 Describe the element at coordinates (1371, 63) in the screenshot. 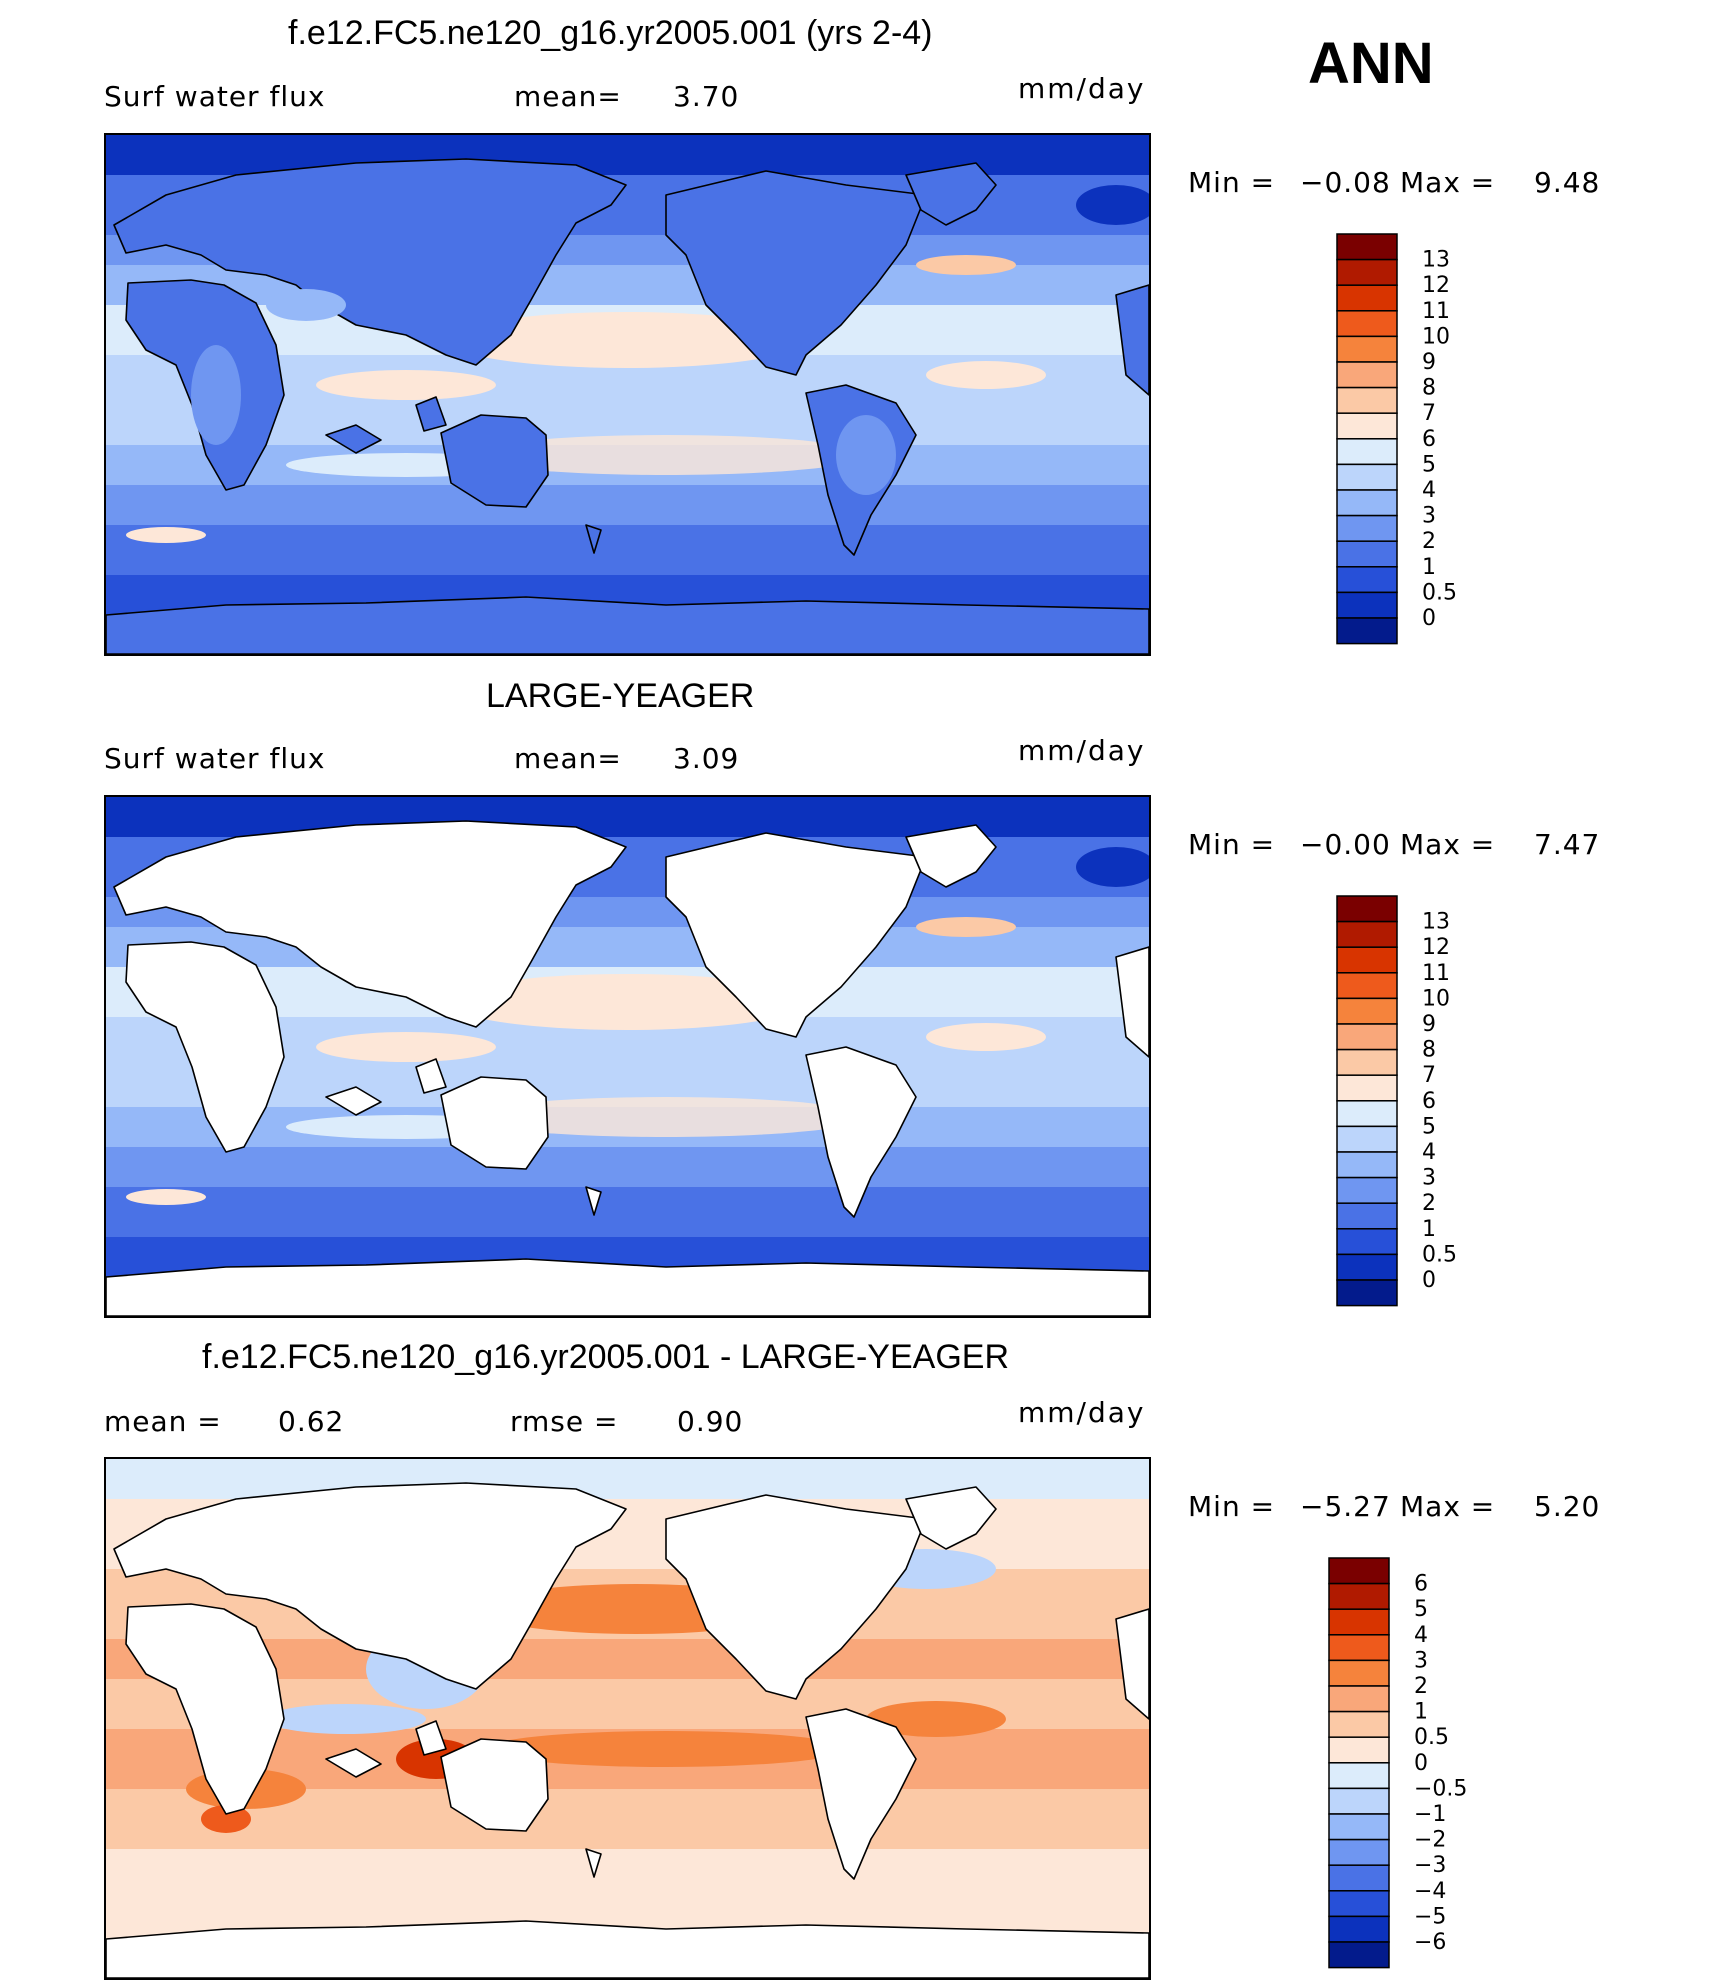

I see `season-label: ANN` at that location.